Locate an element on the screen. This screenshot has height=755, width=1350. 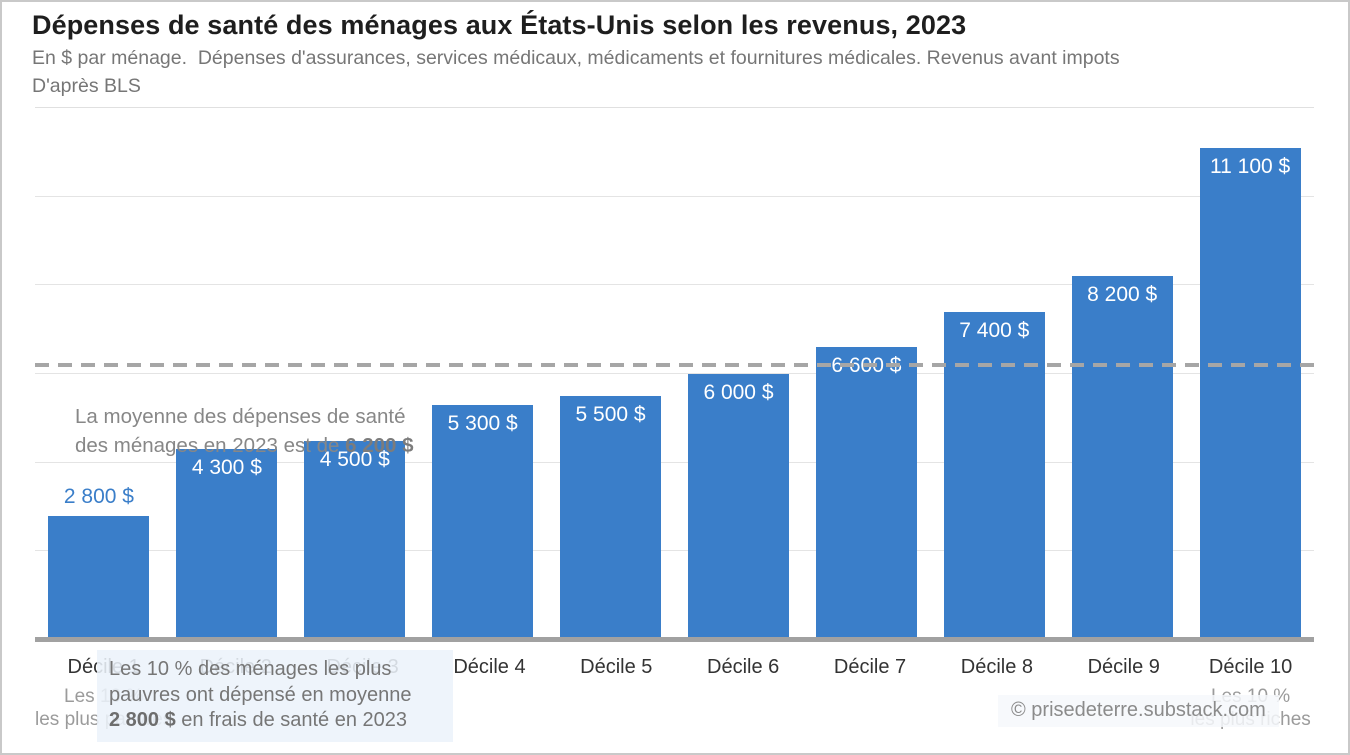
bar-decile-6: 6 000 $ is located at coordinates (738, 507).